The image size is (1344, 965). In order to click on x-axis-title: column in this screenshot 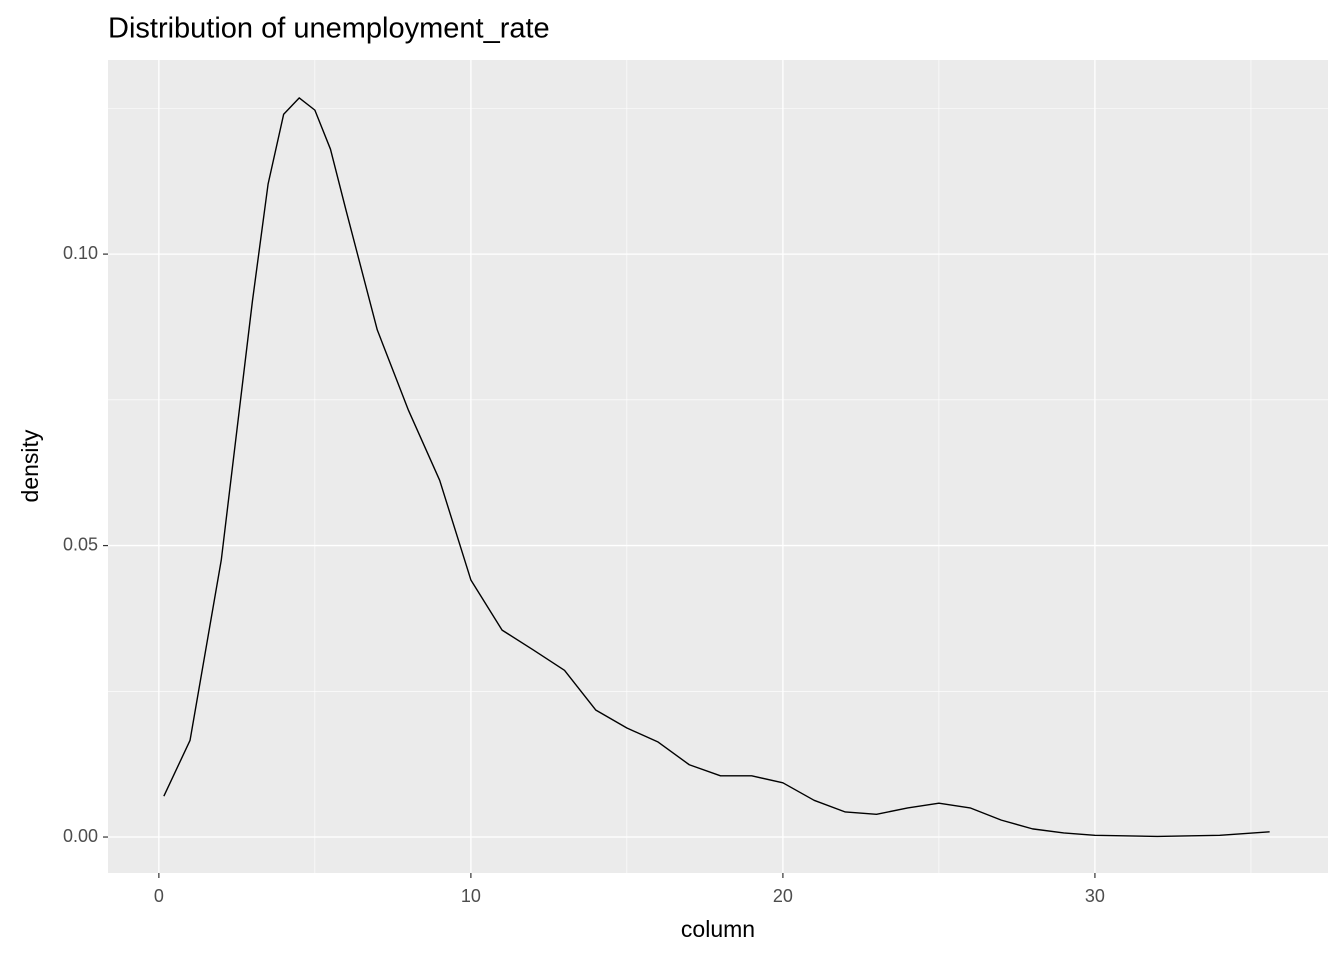, I will do `click(718, 929)`.